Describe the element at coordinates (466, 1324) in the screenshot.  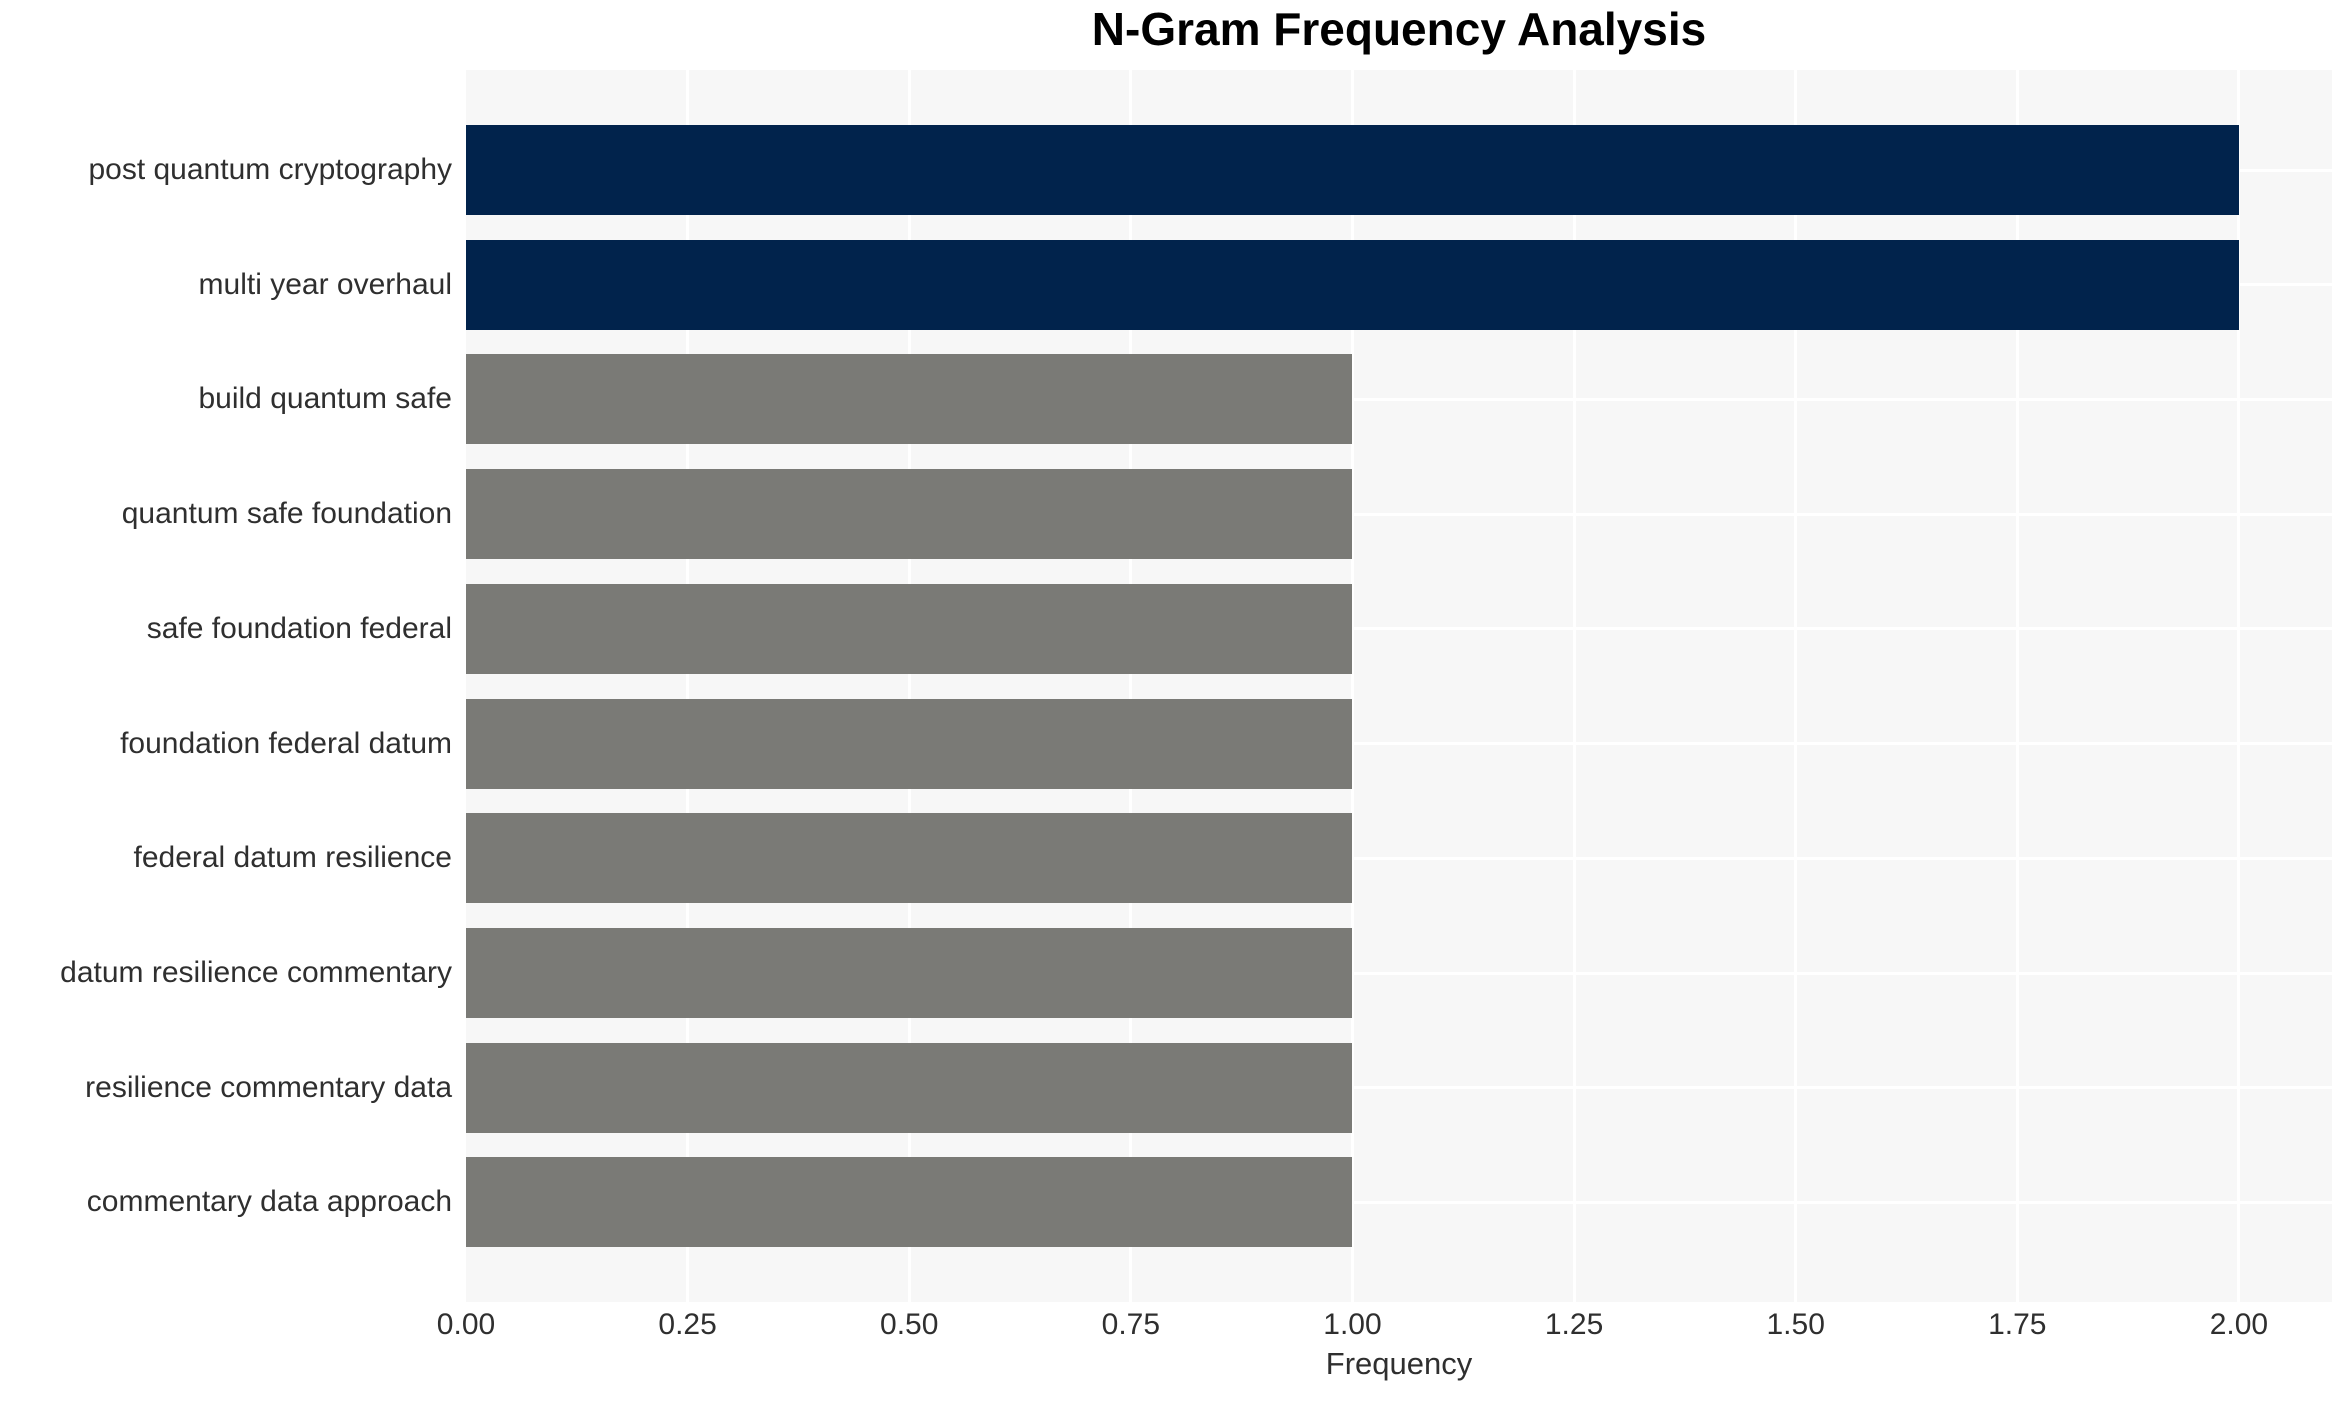
I see `x-tick-label: 0.00` at that location.